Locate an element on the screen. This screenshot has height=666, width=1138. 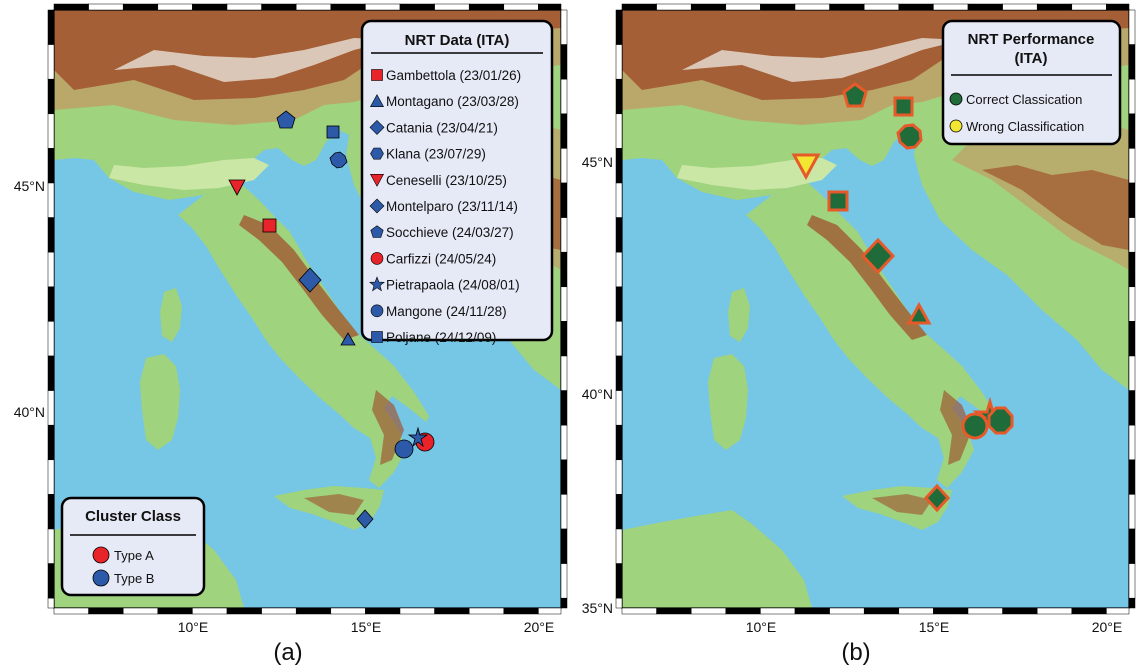
legend-item: Montelparo (23/11/14) is located at coordinates (443, 206).